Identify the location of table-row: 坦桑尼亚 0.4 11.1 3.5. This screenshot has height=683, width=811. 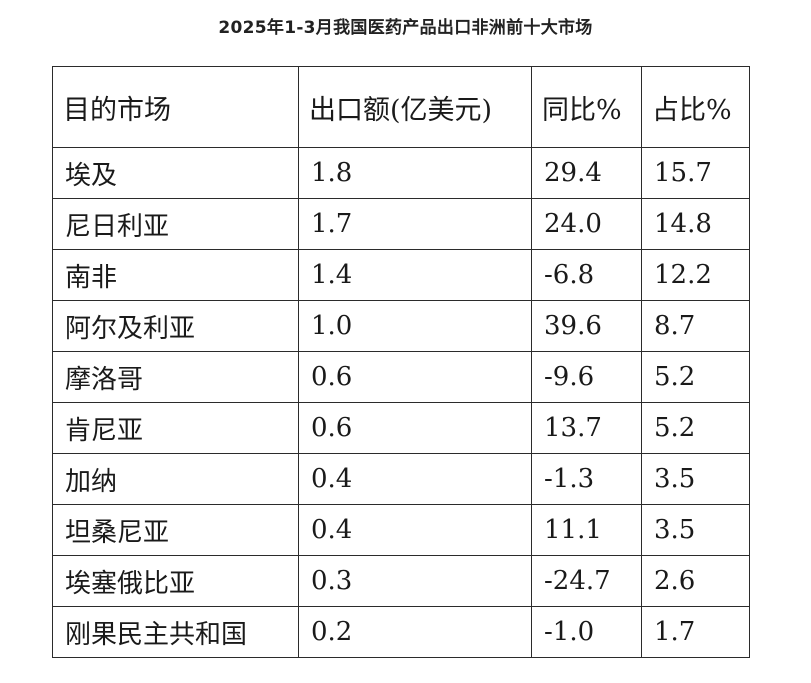
(401, 530).